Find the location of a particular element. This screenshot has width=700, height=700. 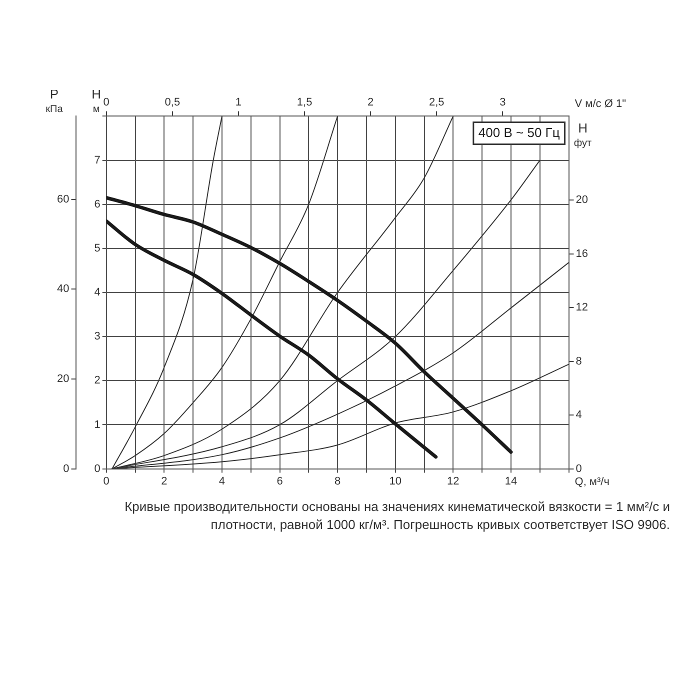

y2-tick-label: 4 is located at coordinates (579, 415).